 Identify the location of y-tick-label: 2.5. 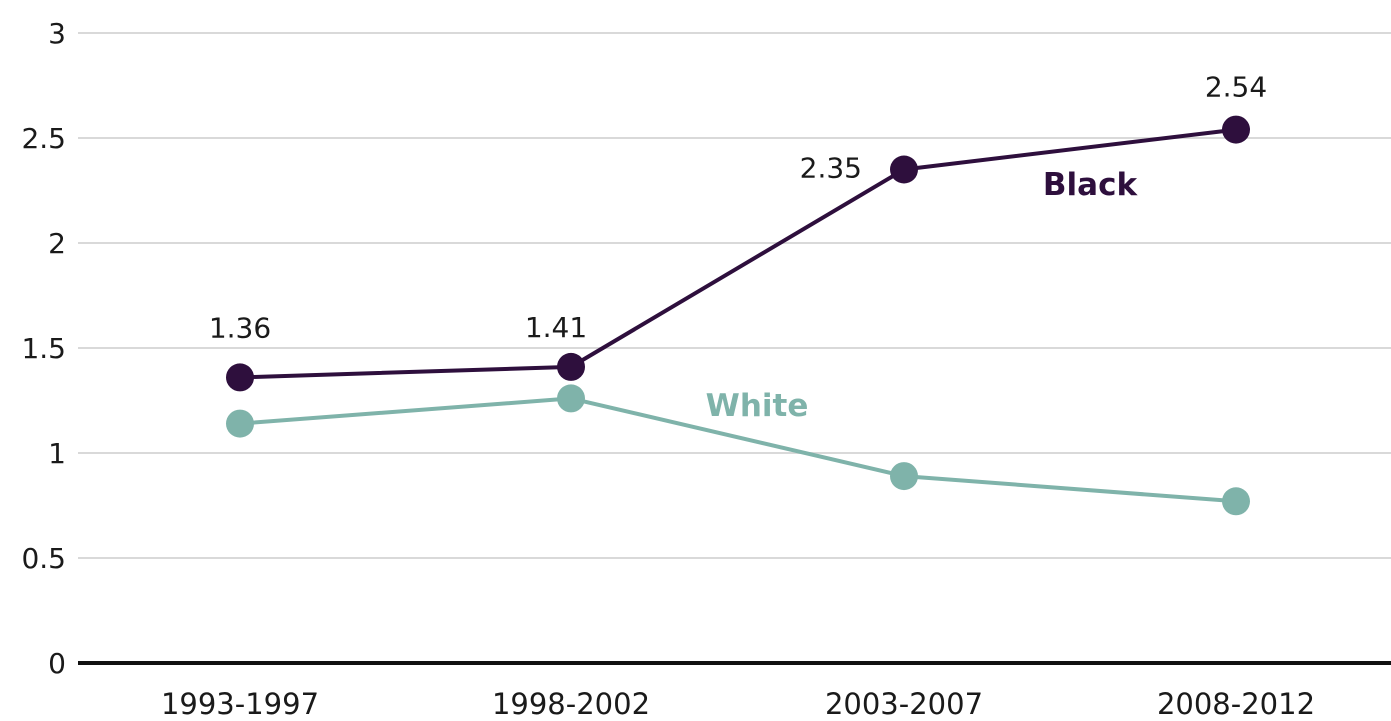
(43, 138).